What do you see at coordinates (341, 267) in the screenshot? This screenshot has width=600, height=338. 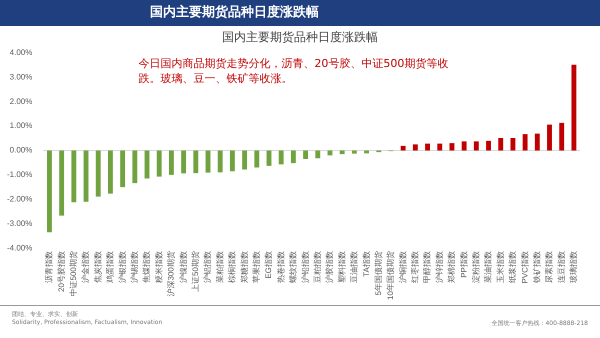 I see `x-tick-label: 塑料指数` at bounding box center [341, 267].